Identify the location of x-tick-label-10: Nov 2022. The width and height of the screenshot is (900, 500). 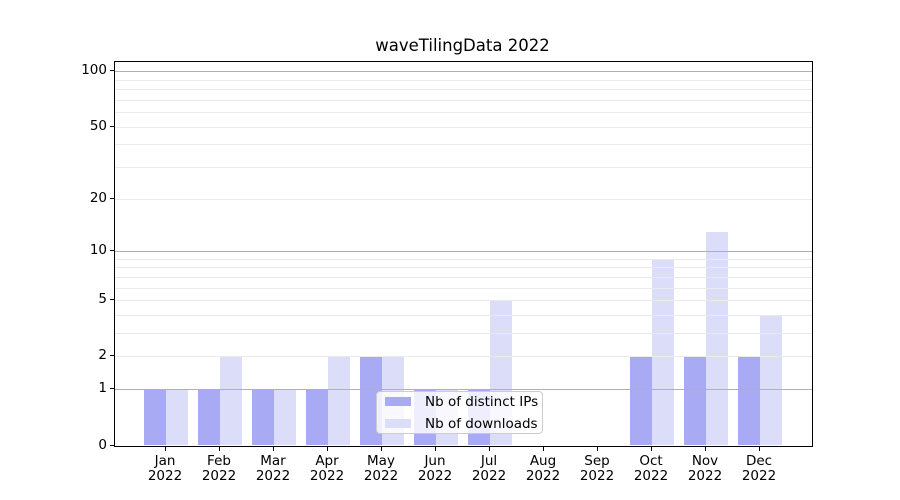
(705, 468).